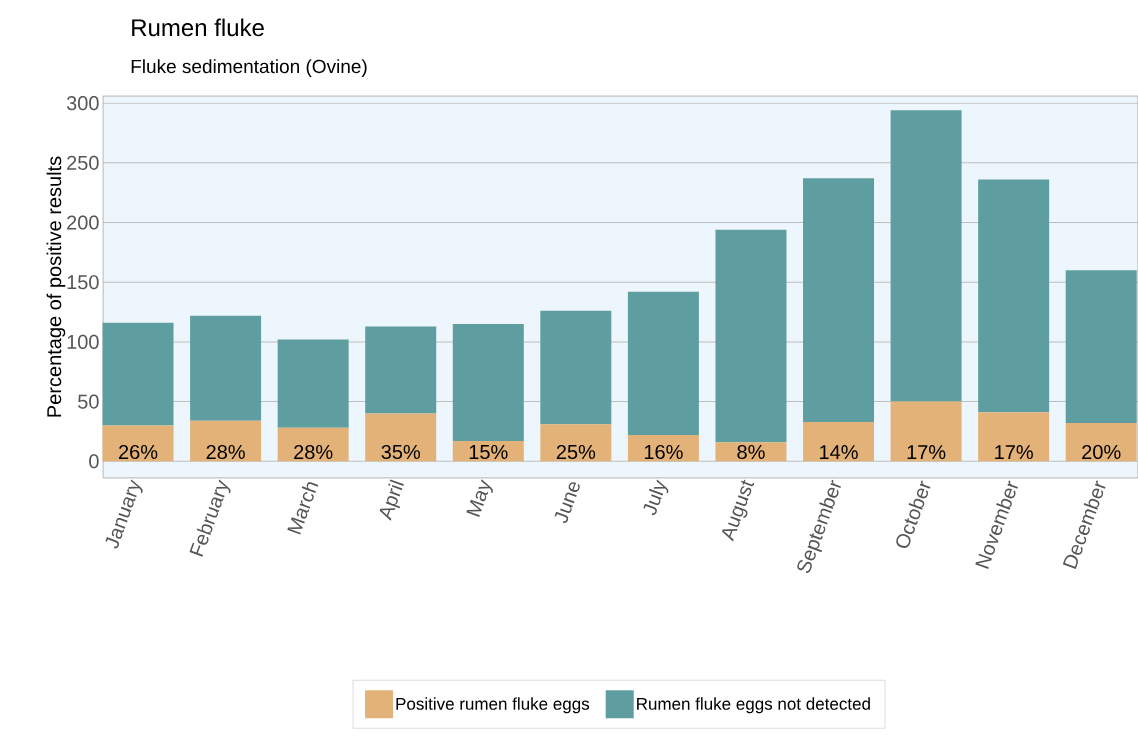  Describe the element at coordinates (303, 508) in the screenshot. I see `x-tick-label: March` at that location.